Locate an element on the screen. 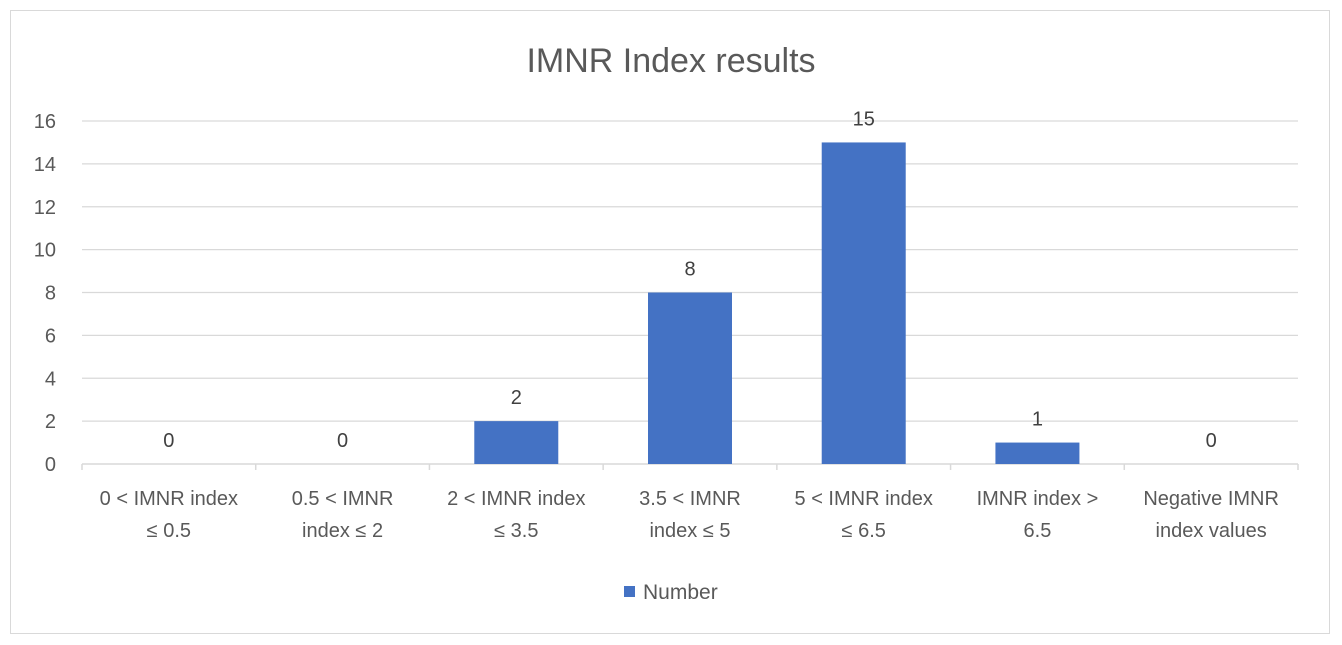 The width and height of the screenshot is (1342, 645). y-tick-label: 16 is located at coordinates (45, 122).